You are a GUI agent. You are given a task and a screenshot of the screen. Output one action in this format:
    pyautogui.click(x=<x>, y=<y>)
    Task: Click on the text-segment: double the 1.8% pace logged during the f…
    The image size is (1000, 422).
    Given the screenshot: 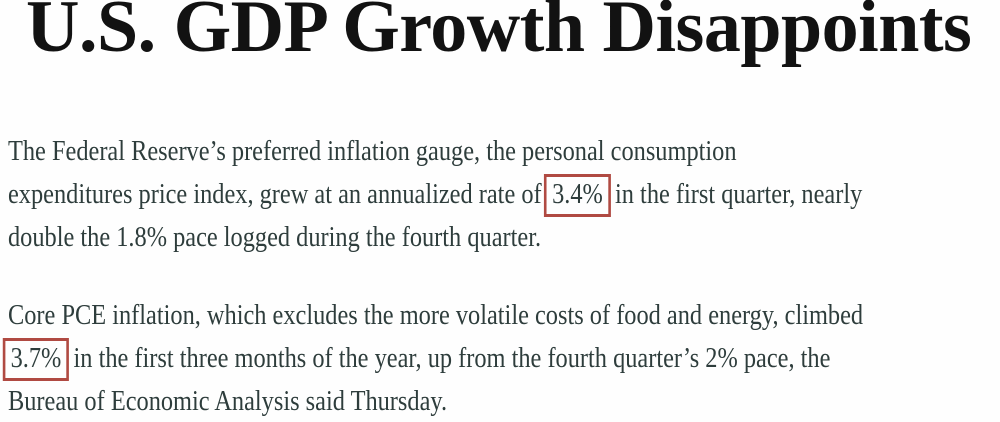 What is the action you would take?
    pyautogui.click(x=275, y=237)
    